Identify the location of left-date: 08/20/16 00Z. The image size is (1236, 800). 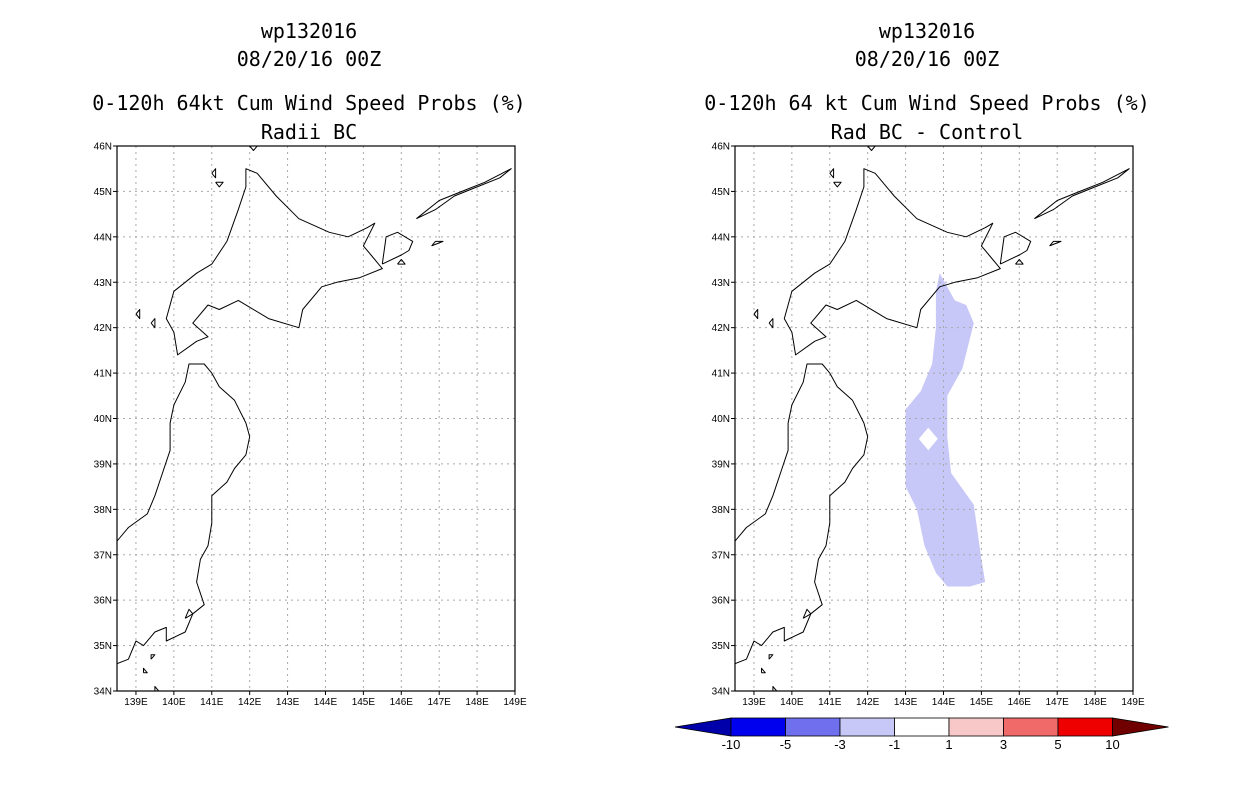
(309, 59).